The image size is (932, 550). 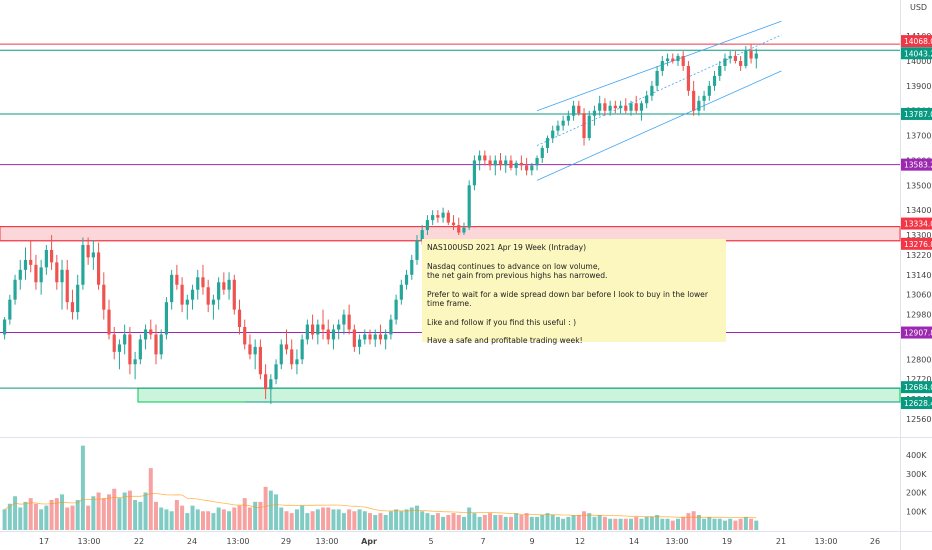 What do you see at coordinates (781, 541) in the screenshot?
I see `time-tick-label: 21` at bounding box center [781, 541].